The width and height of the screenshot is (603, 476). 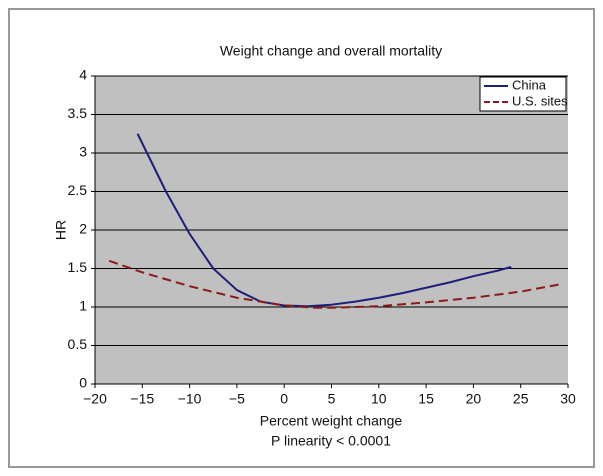 I want to click on y-axis-label: HR, so click(x=61, y=230).